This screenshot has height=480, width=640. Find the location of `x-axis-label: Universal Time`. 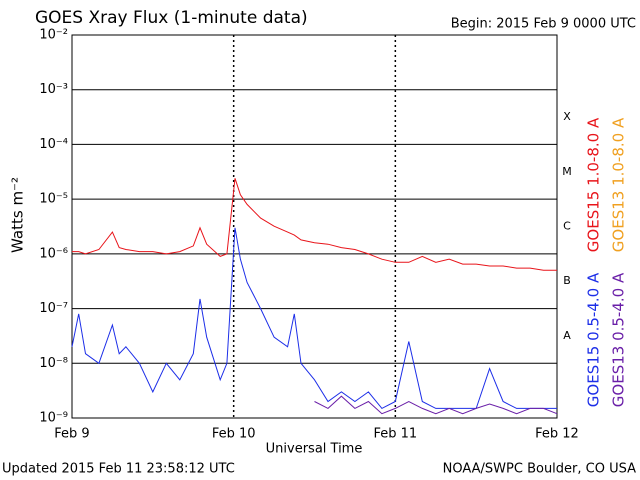

x-axis-label: Universal Time is located at coordinates (314, 449).